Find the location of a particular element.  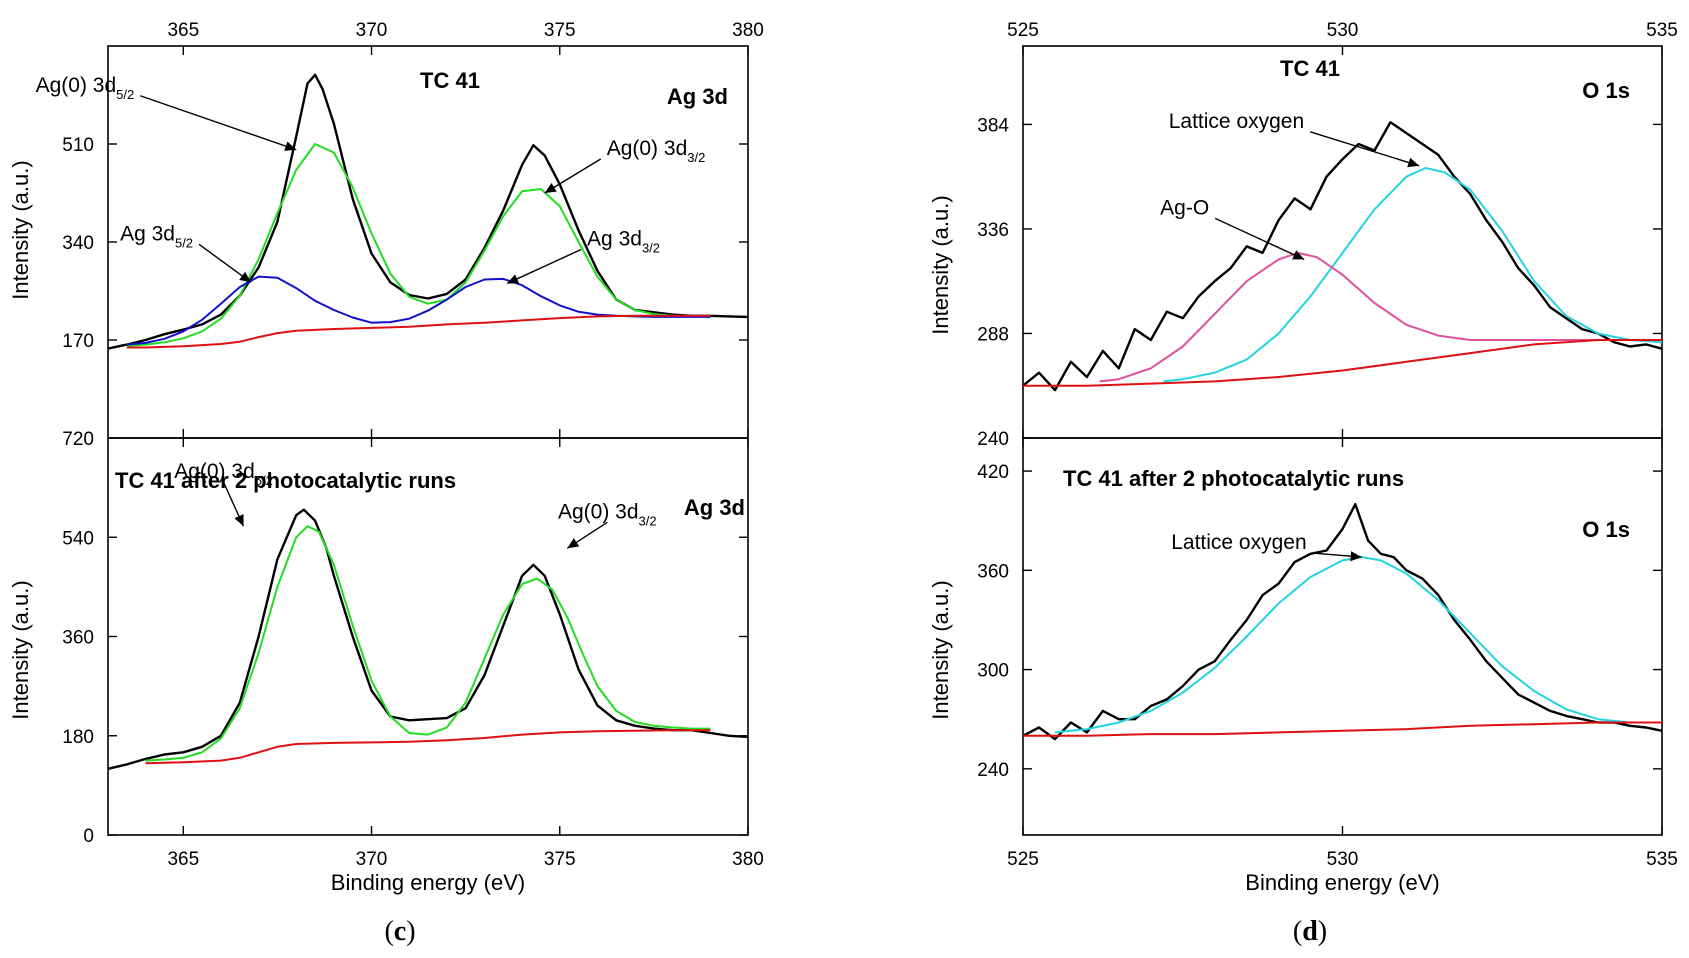

y-tick-label: 180 is located at coordinates (78, 737).